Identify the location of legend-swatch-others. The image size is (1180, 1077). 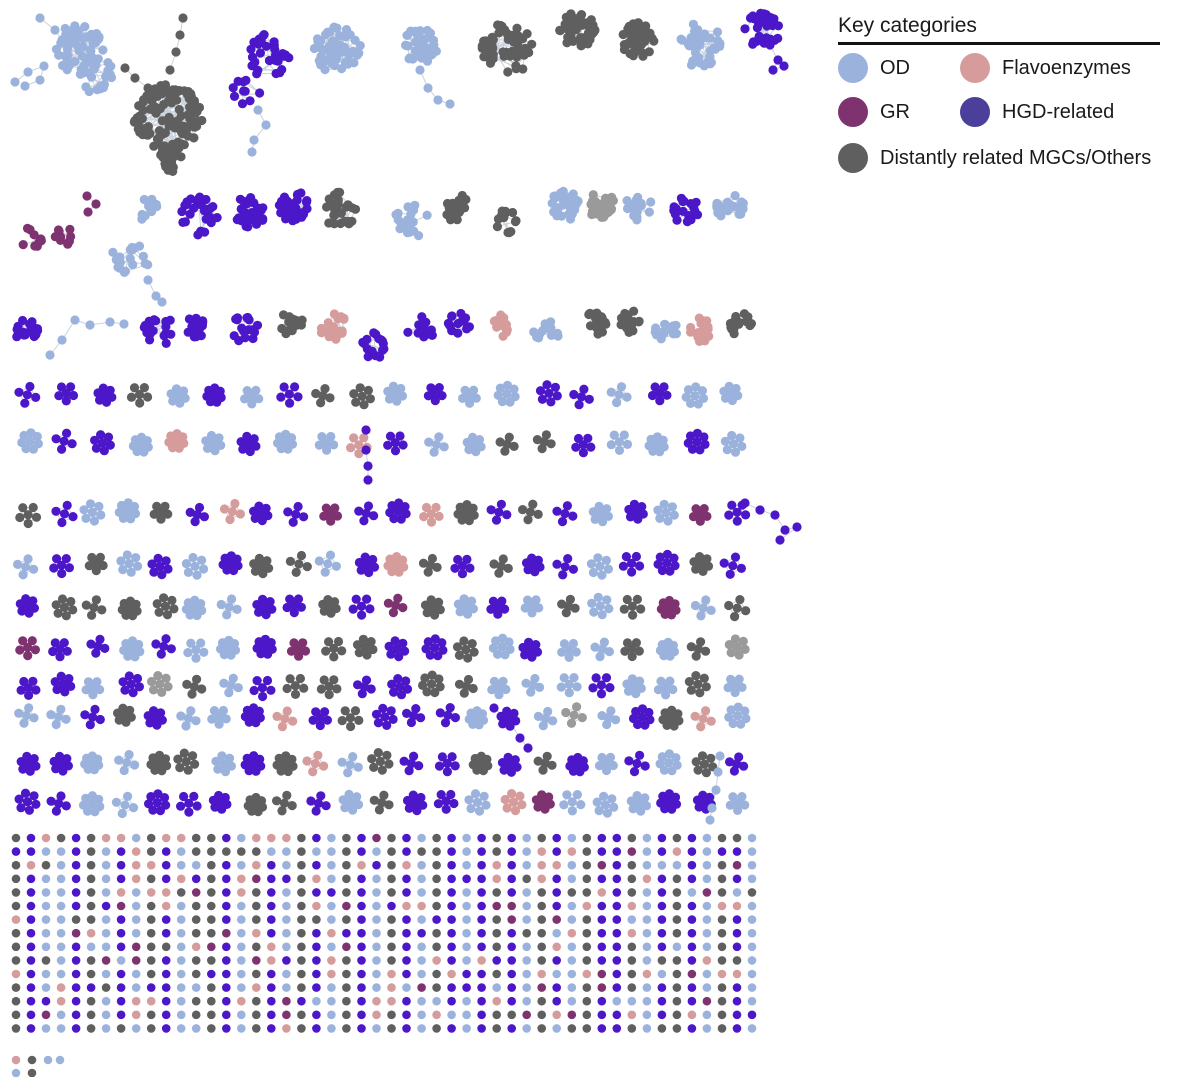
(853, 158).